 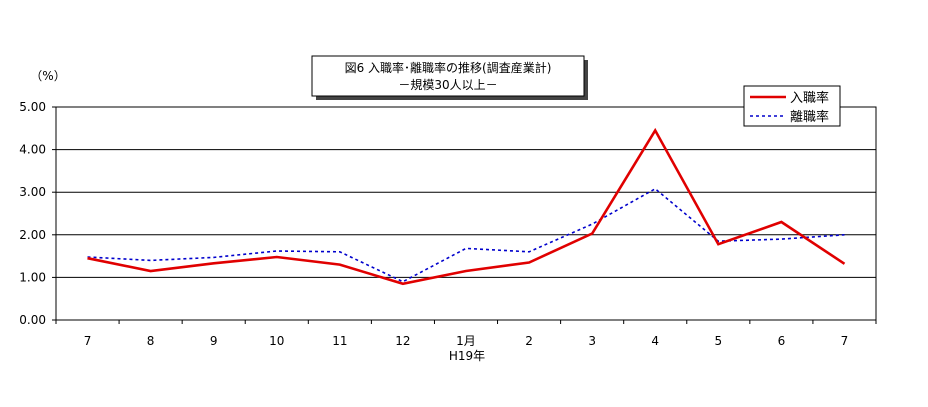 I want to click on chart-title: 図6 入職率･離職率の推移(調査産業計), so click(x=448, y=67).